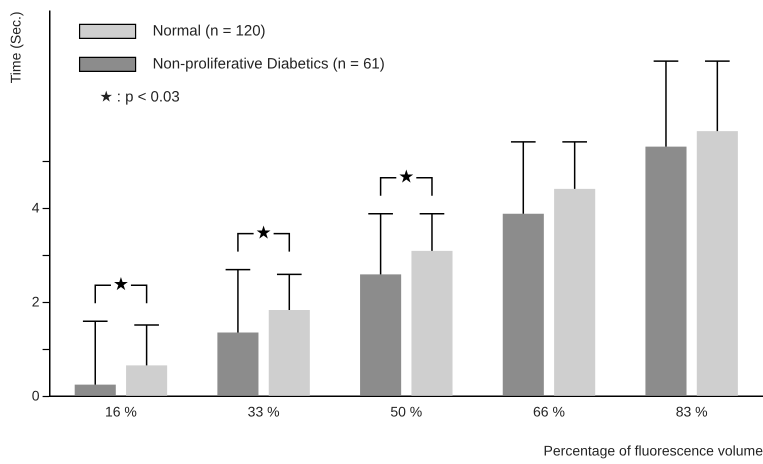  I want to click on y-axis-title: Time (Sec.), so click(15, 47).